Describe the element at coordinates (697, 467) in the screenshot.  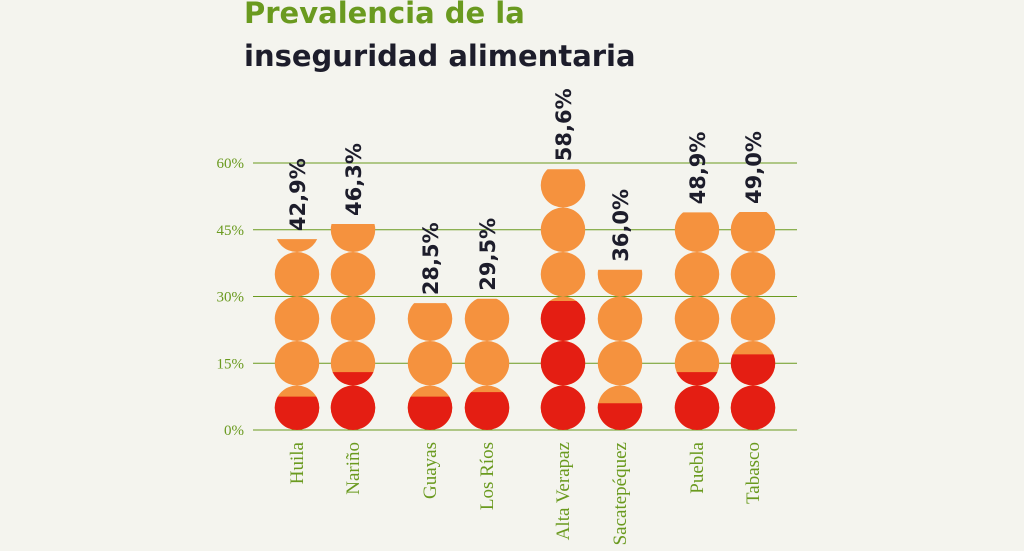
I see `x-tick-label: Puebla` at that location.